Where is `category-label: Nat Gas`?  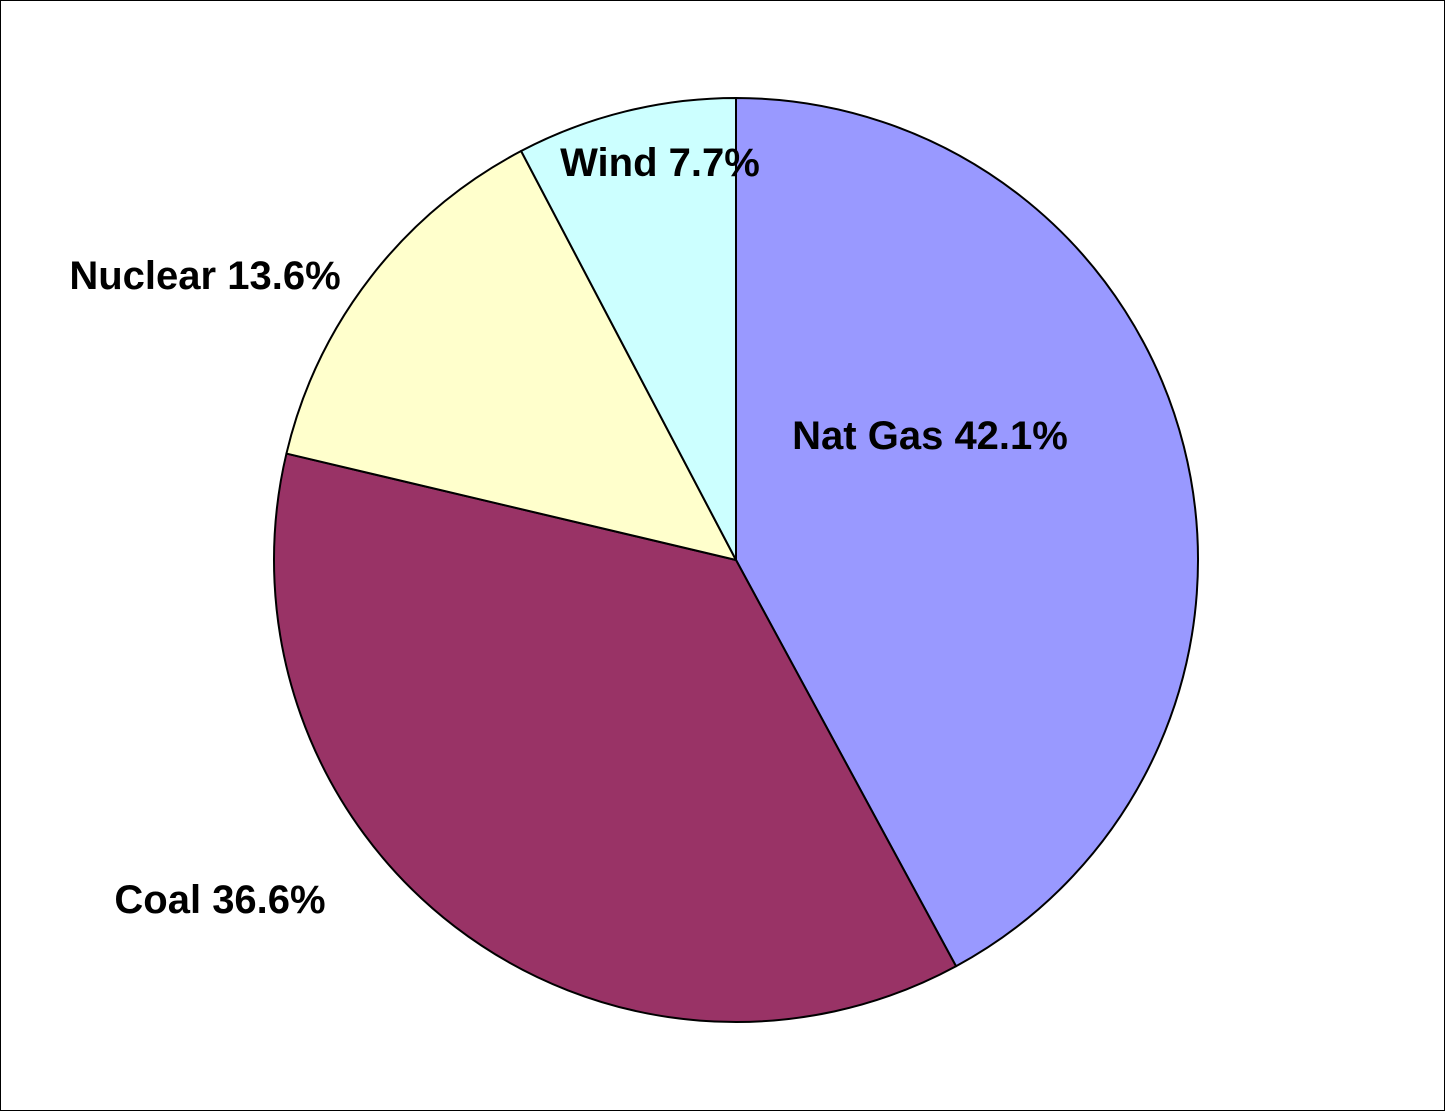
category-label: Nat Gas is located at coordinates (867, 436).